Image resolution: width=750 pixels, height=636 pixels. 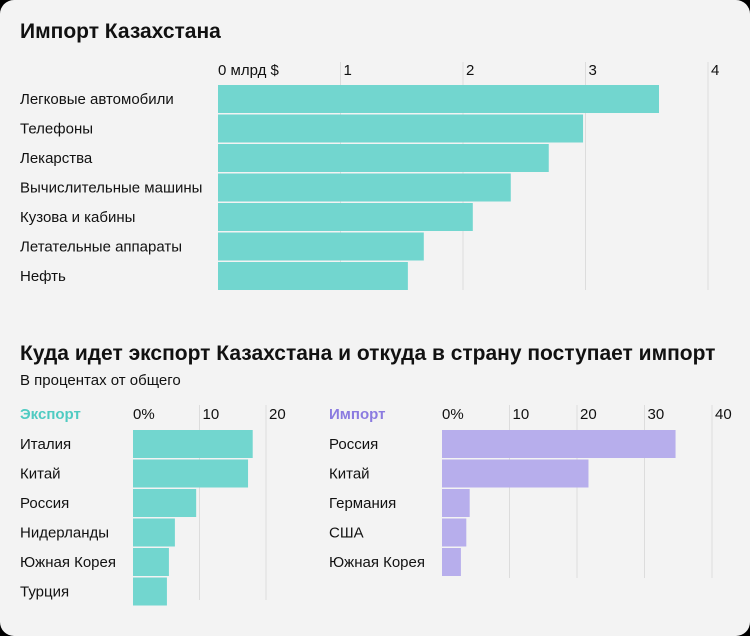 What do you see at coordinates (44, 592) in the screenshot?
I see `category-label: Турция` at bounding box center [44, 592].